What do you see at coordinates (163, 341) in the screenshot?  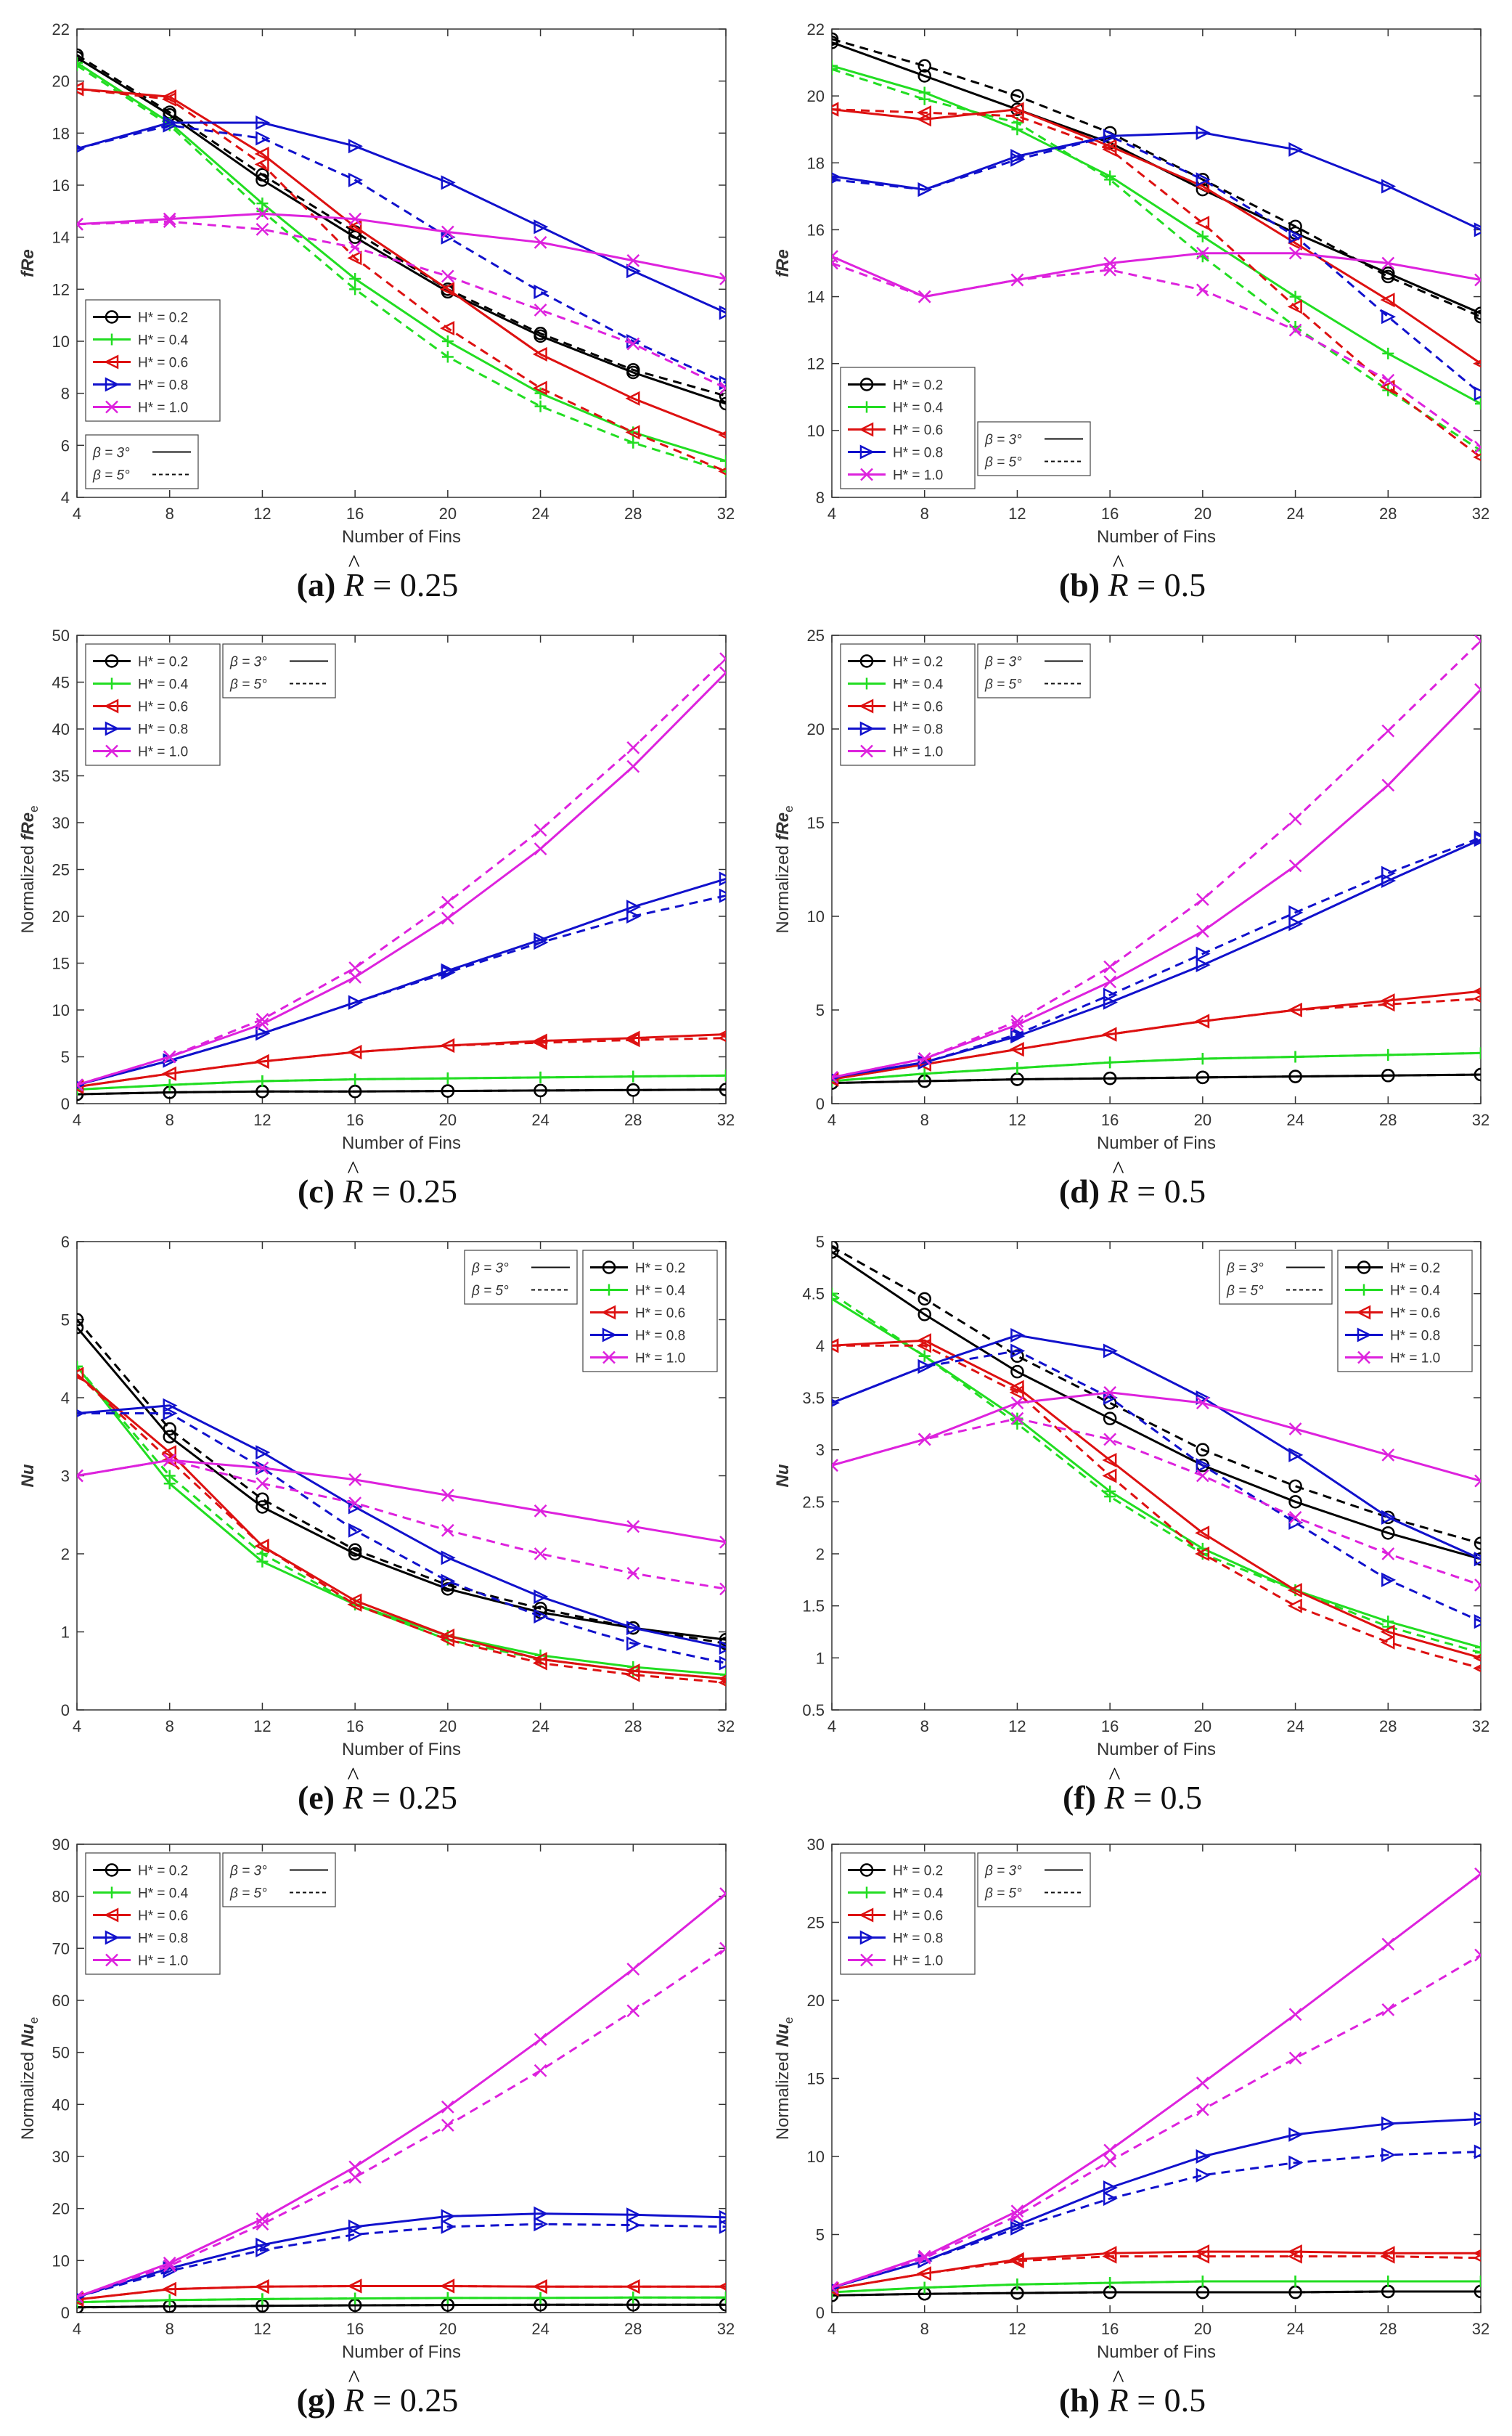 I see `legend-entry-label: H* = 0.4` at bounding box center [163, 341].